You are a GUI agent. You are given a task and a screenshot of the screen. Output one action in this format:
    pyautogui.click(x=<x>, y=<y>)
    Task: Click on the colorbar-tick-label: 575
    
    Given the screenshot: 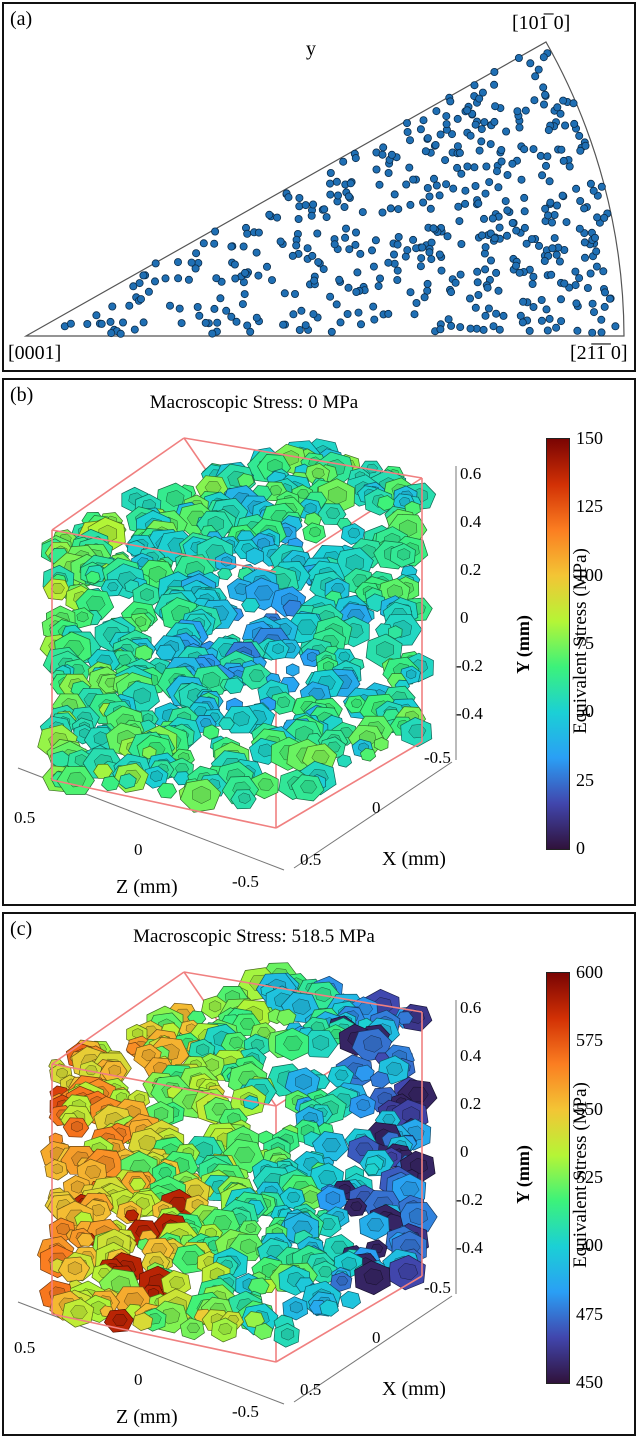 What is the action you would take?
    pyautogui.click(x=589, y=1040)
    